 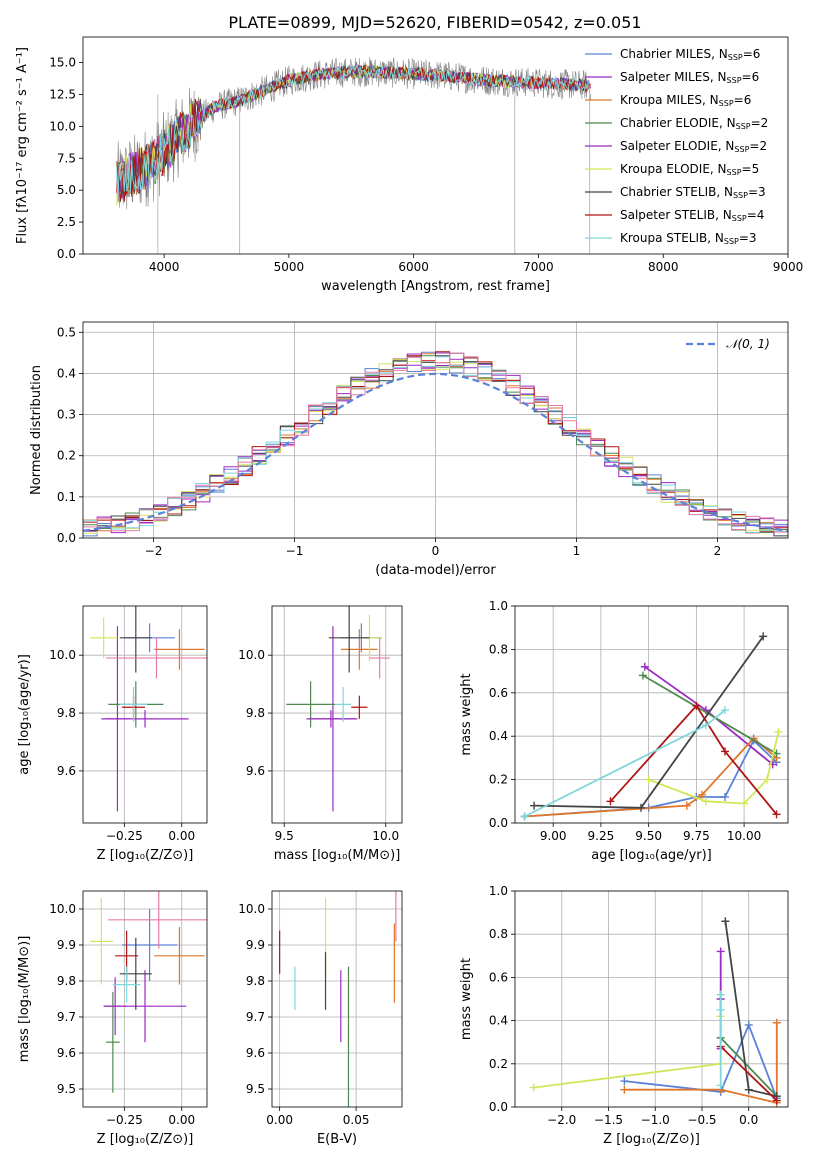 What do you see at coordinates (255, 713) in the screenshot?
I see `y-tick-label: 9.8` at bounding box center [255, 713].